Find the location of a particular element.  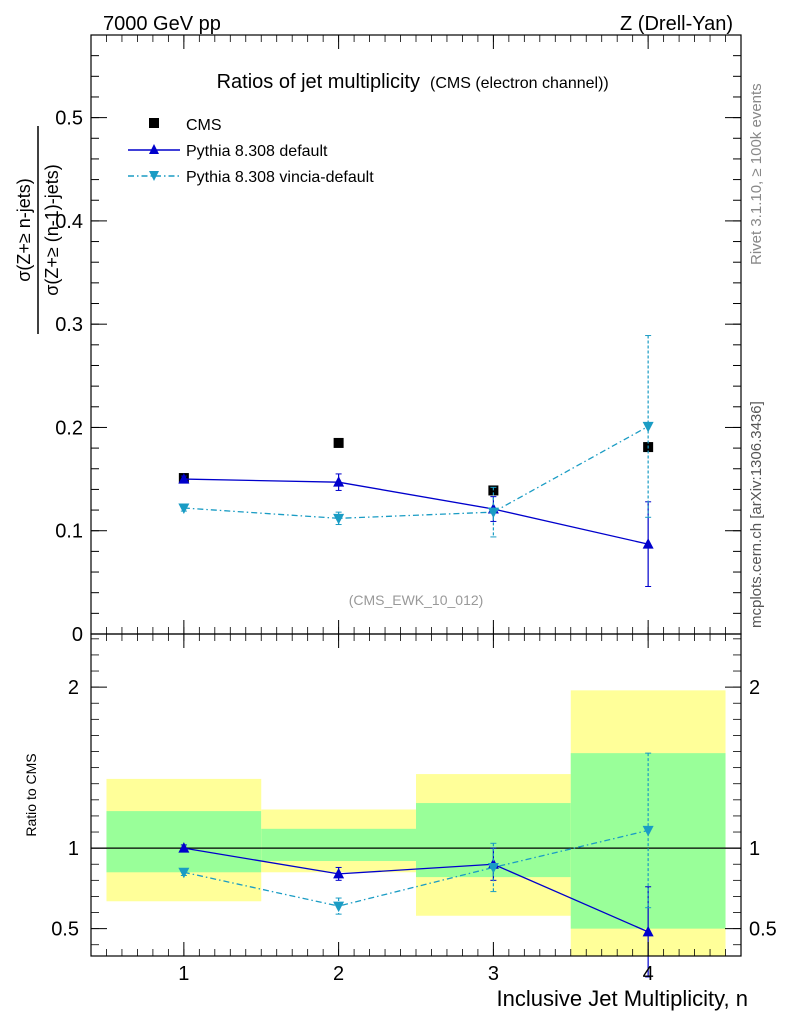

rivet-label: Rivet 3.1.10, ≥ 100k events is located at coordinates (756, 174).